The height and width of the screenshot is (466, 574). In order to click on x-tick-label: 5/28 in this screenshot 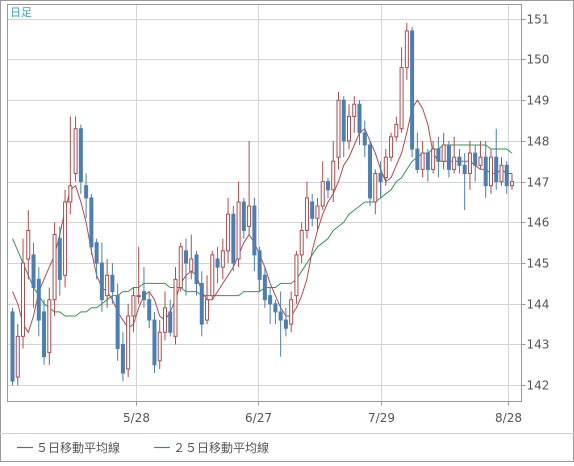, I will do `click(136, 418)`.